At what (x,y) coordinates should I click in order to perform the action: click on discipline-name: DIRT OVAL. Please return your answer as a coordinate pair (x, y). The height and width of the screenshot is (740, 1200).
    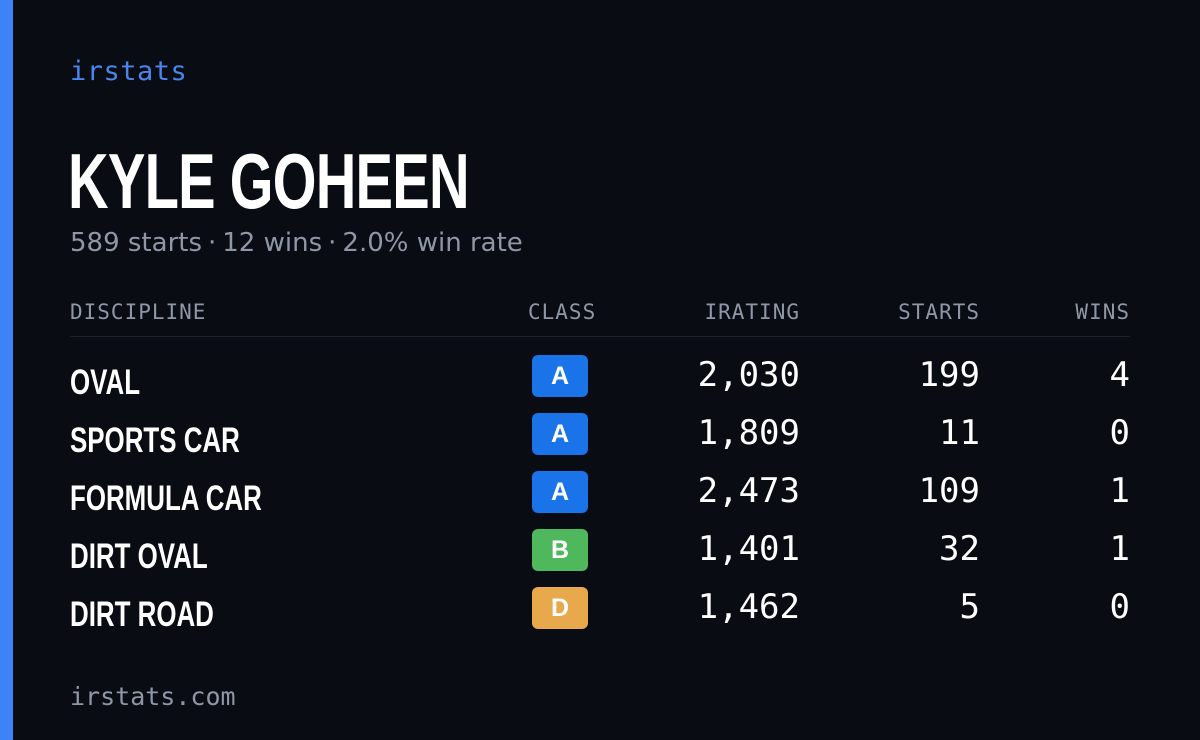
    Looking at the image, I should click on (139, 556).